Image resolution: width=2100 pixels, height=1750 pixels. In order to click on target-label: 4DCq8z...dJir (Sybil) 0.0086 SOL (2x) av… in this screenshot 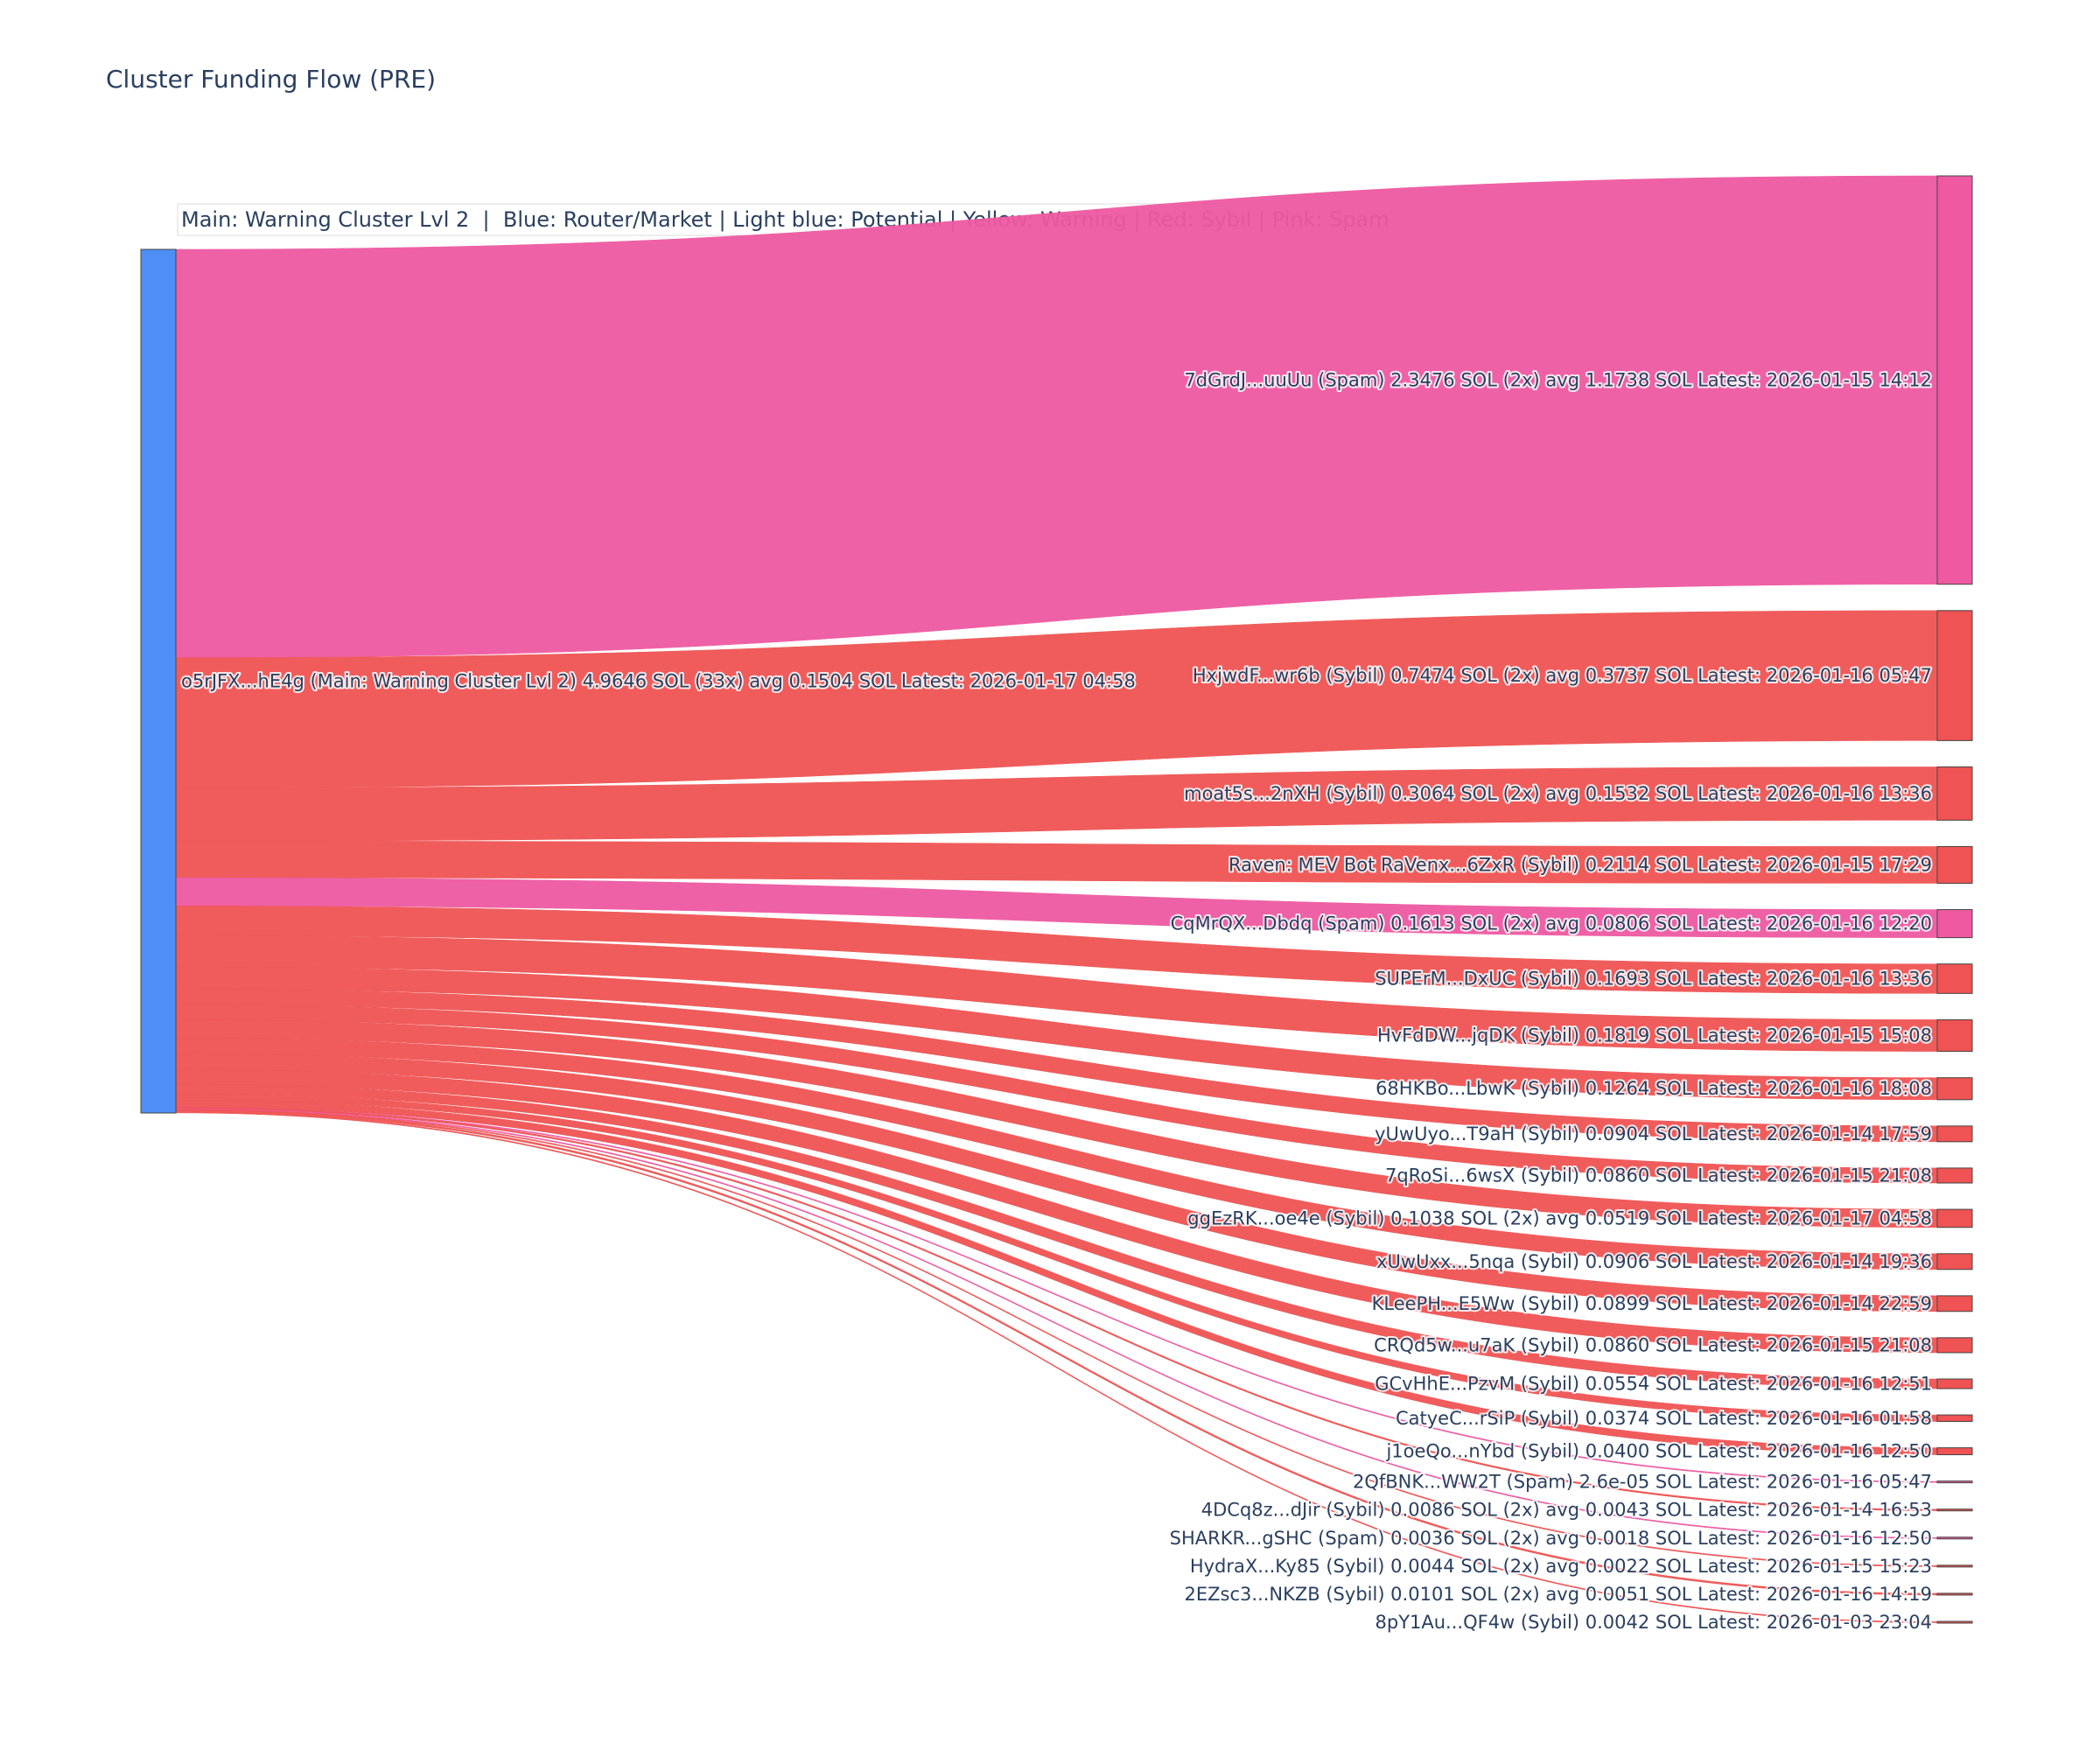, I will do `click(1566, 1510)`.